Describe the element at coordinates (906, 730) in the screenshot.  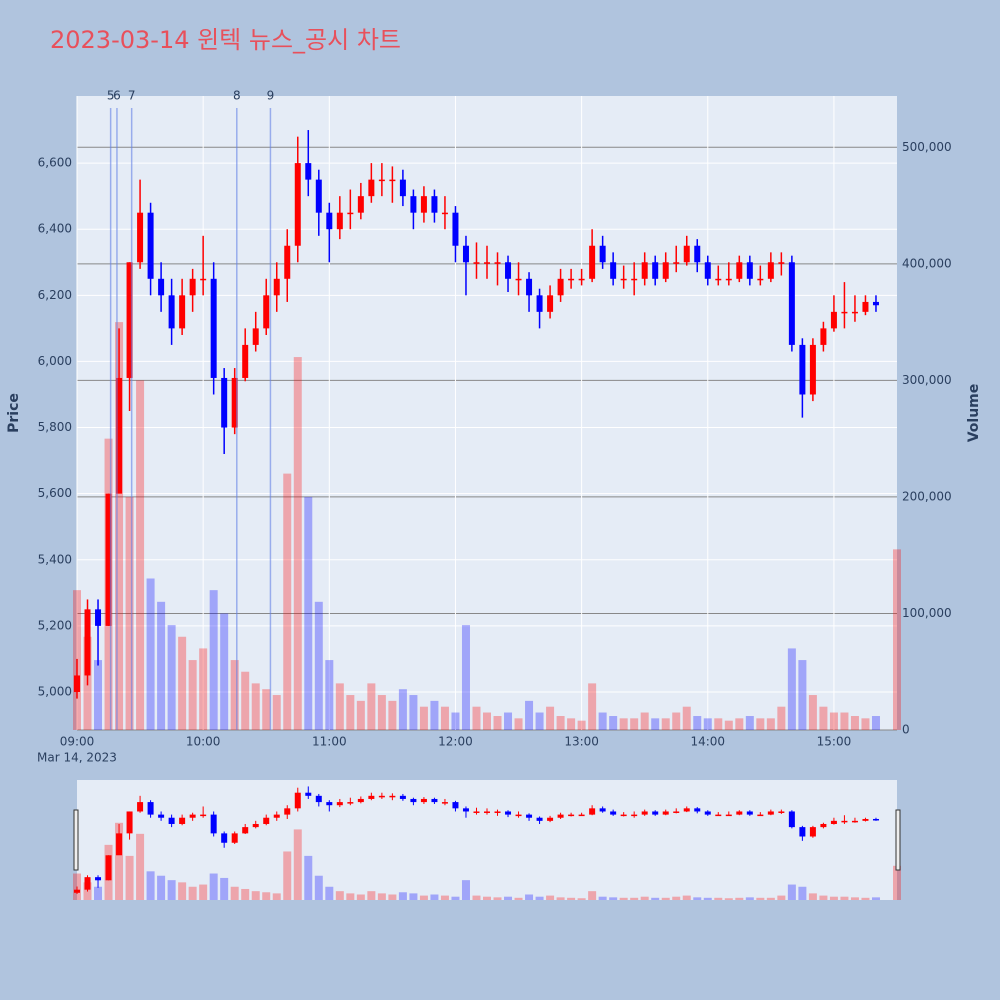
I see `y2-tick-label: 0` at that location.